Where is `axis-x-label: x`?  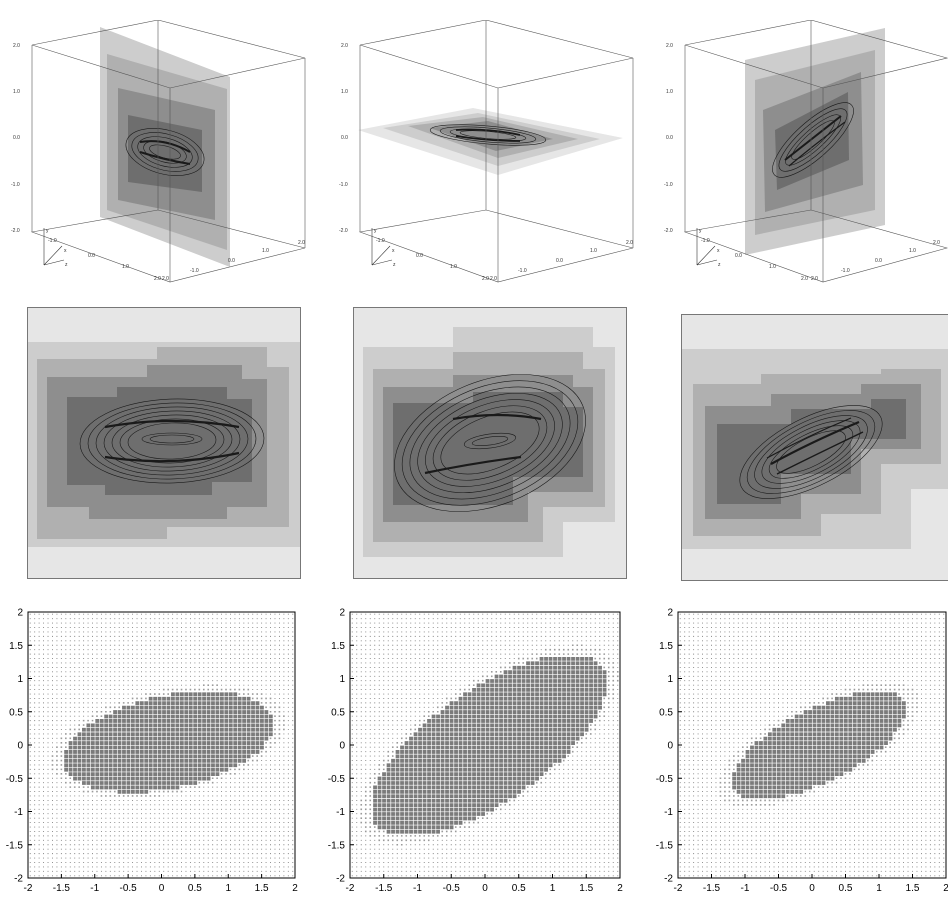 axis-x-label: x is located at coordinates (65, 251).